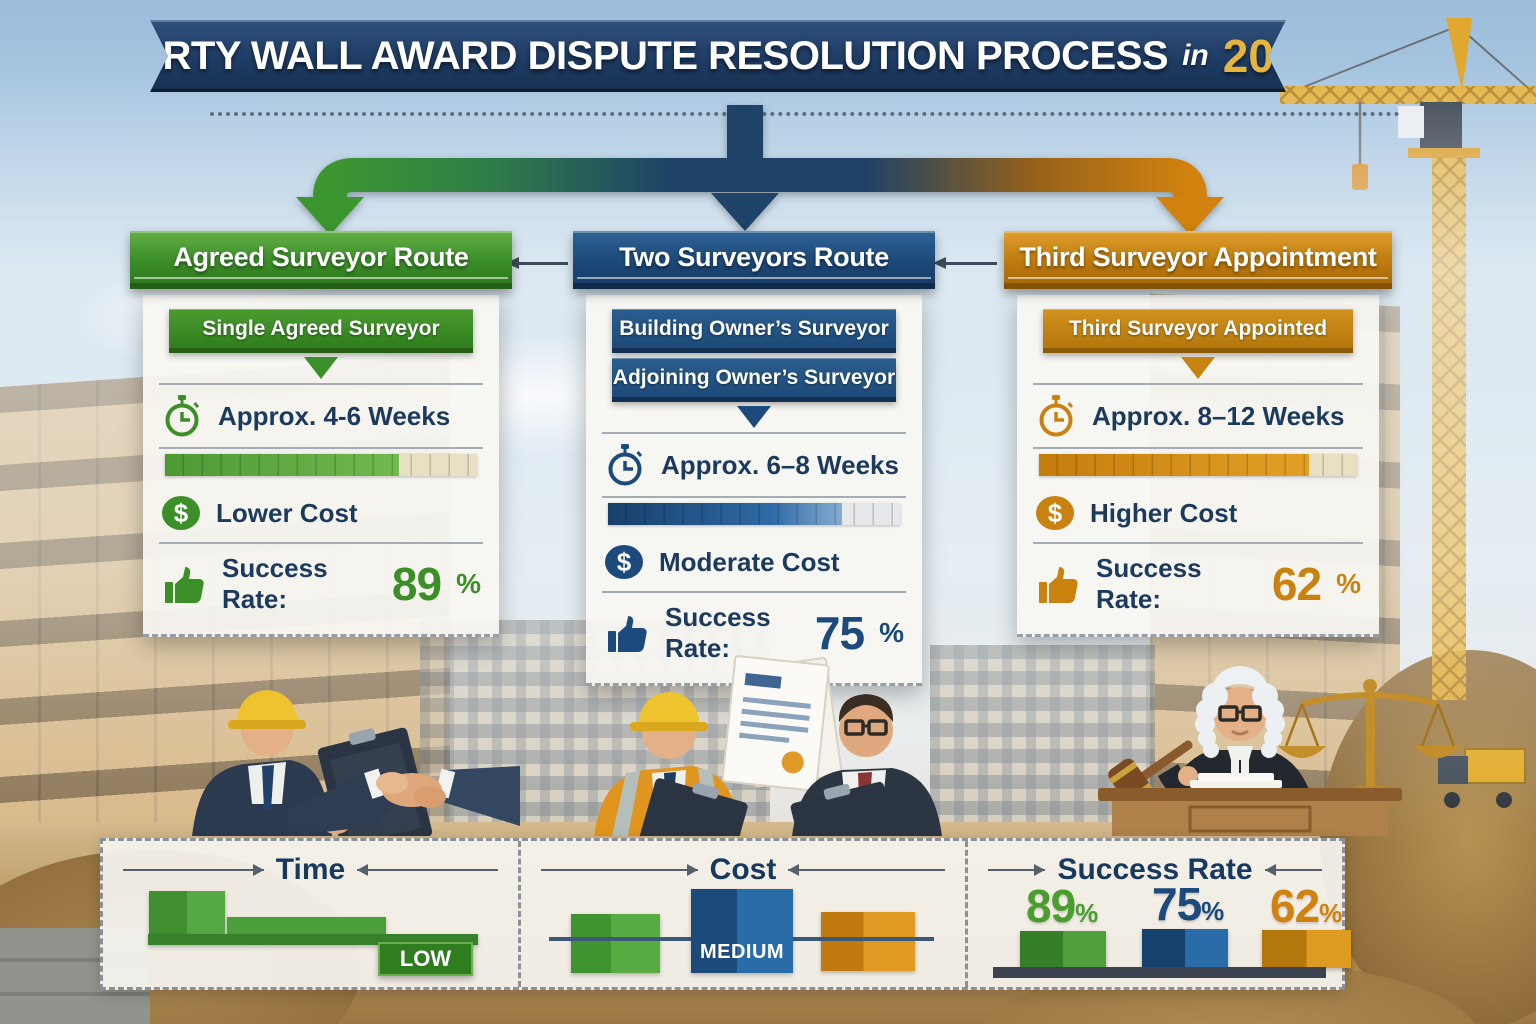  Describe the element at coordinates (868, 941) in the screenshot. I see `cost-bar-third-surveyor` at that location.